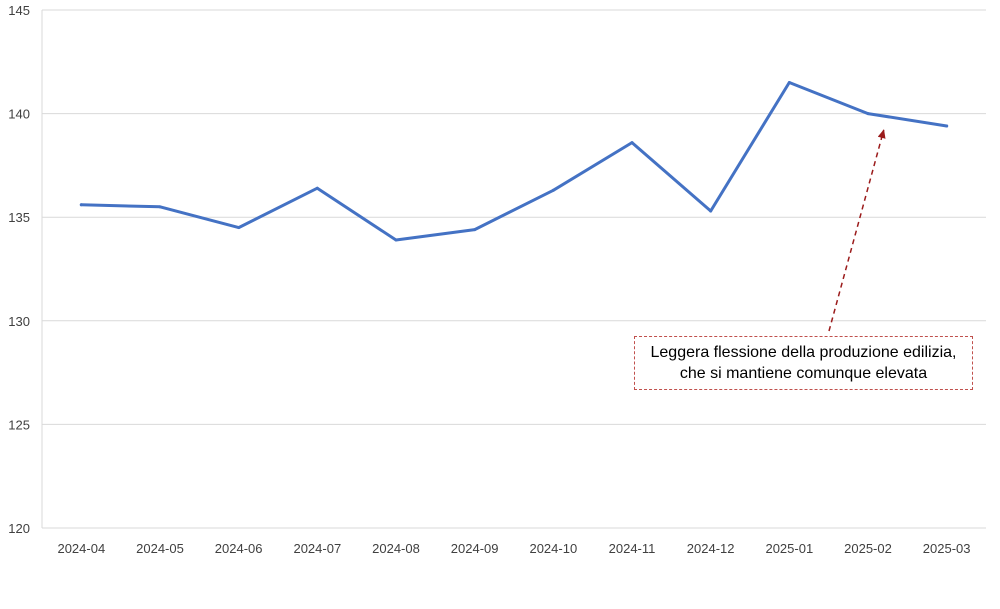 The image size is (1000, 609). I want to click on annotation-line-2: che si mantiene comunque elevata, so click(803, 373).